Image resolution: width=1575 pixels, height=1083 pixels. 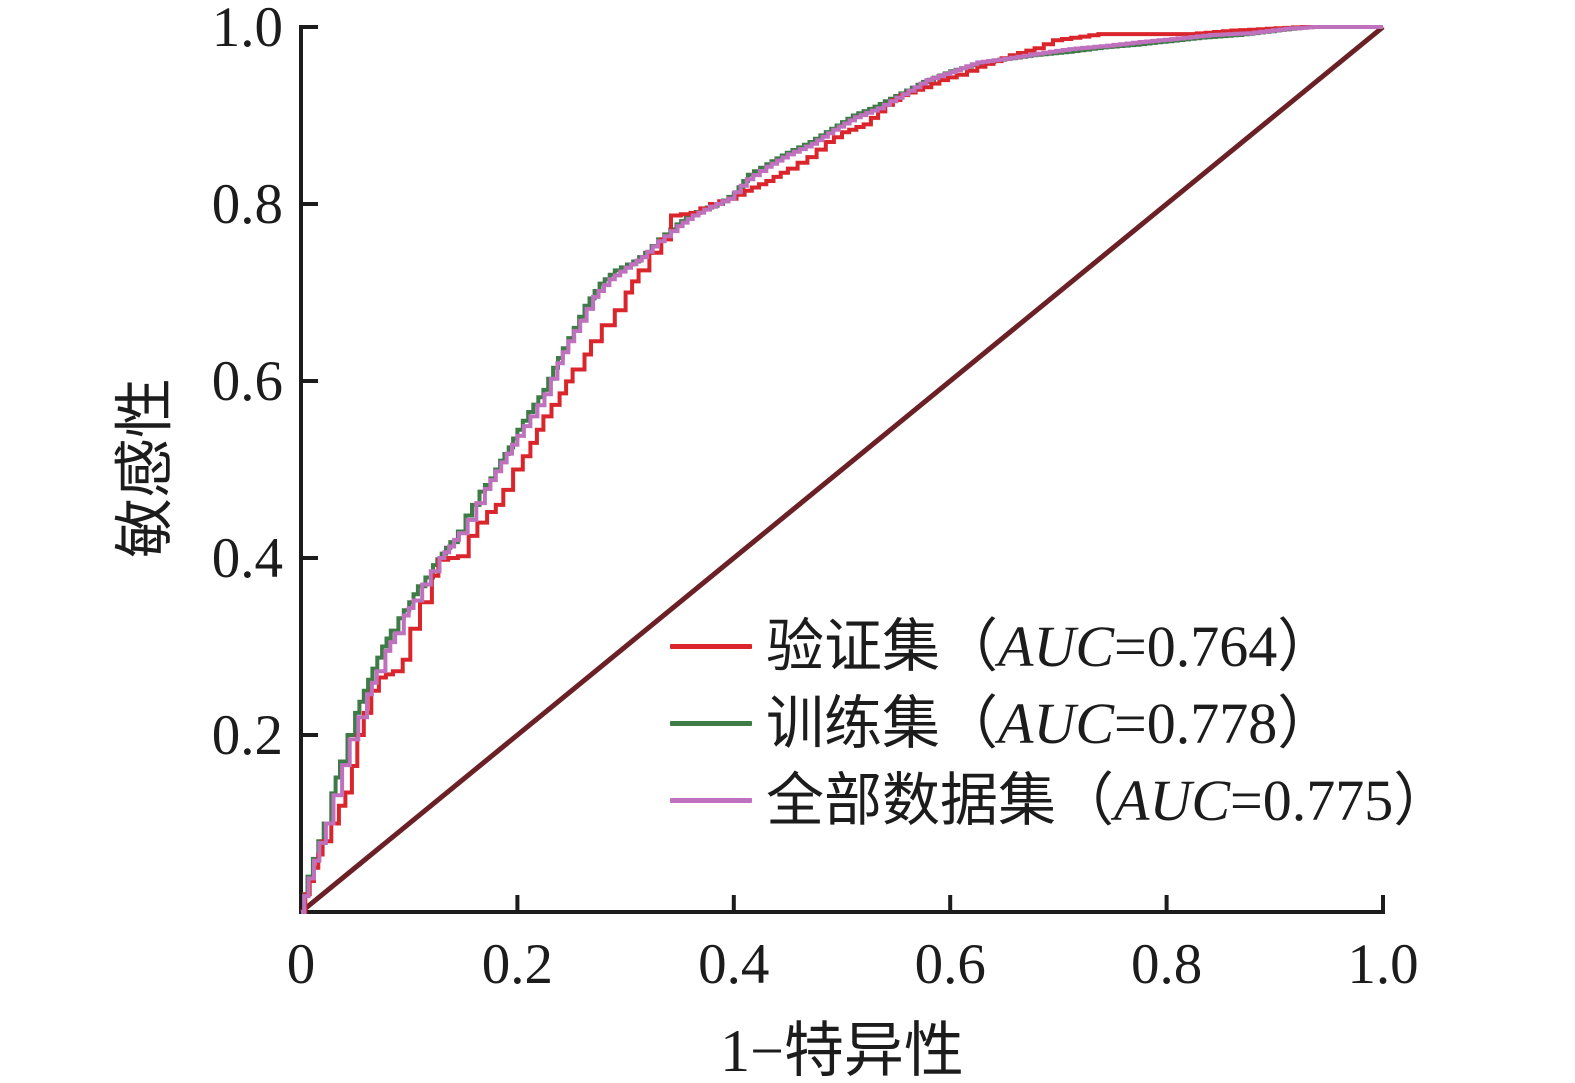 I want to click on legend-series-name: 全部数据集, so click(x=911, y=800).